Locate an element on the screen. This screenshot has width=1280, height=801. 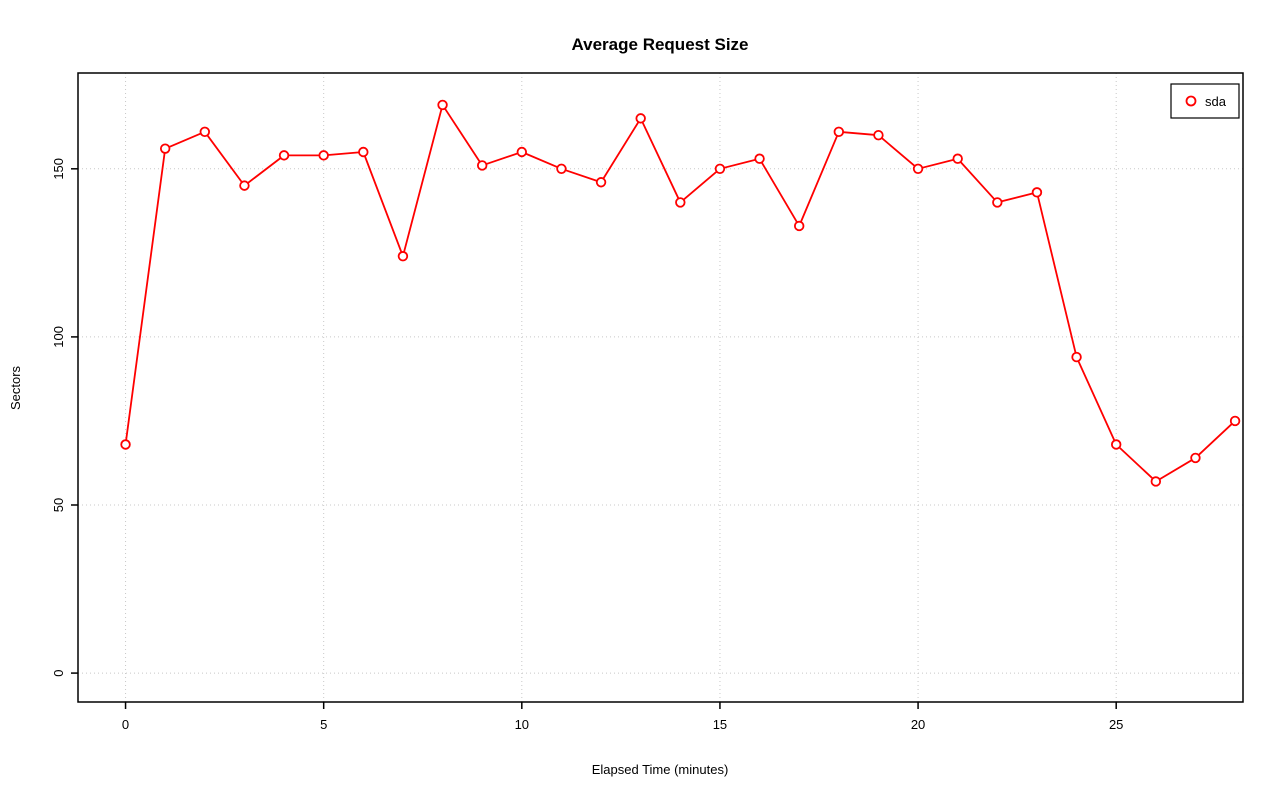
legend-box is located at coordinates (1205, 101).